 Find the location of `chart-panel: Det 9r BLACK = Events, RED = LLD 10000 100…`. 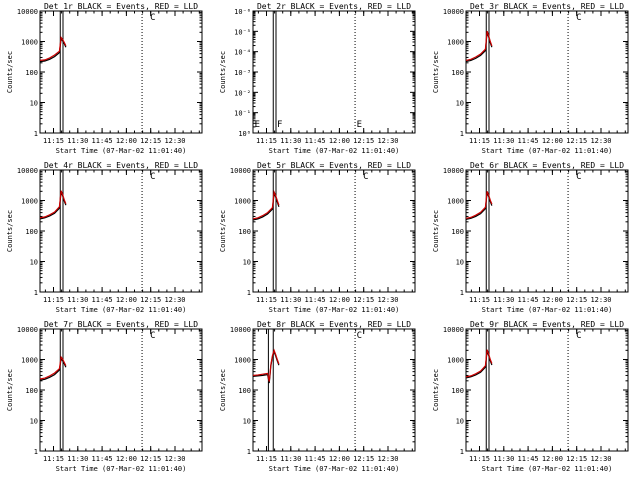

chart-panel: Det 9r BLACK = Events, RED = LLD 10000 100… is located at coordinates (530, 396).